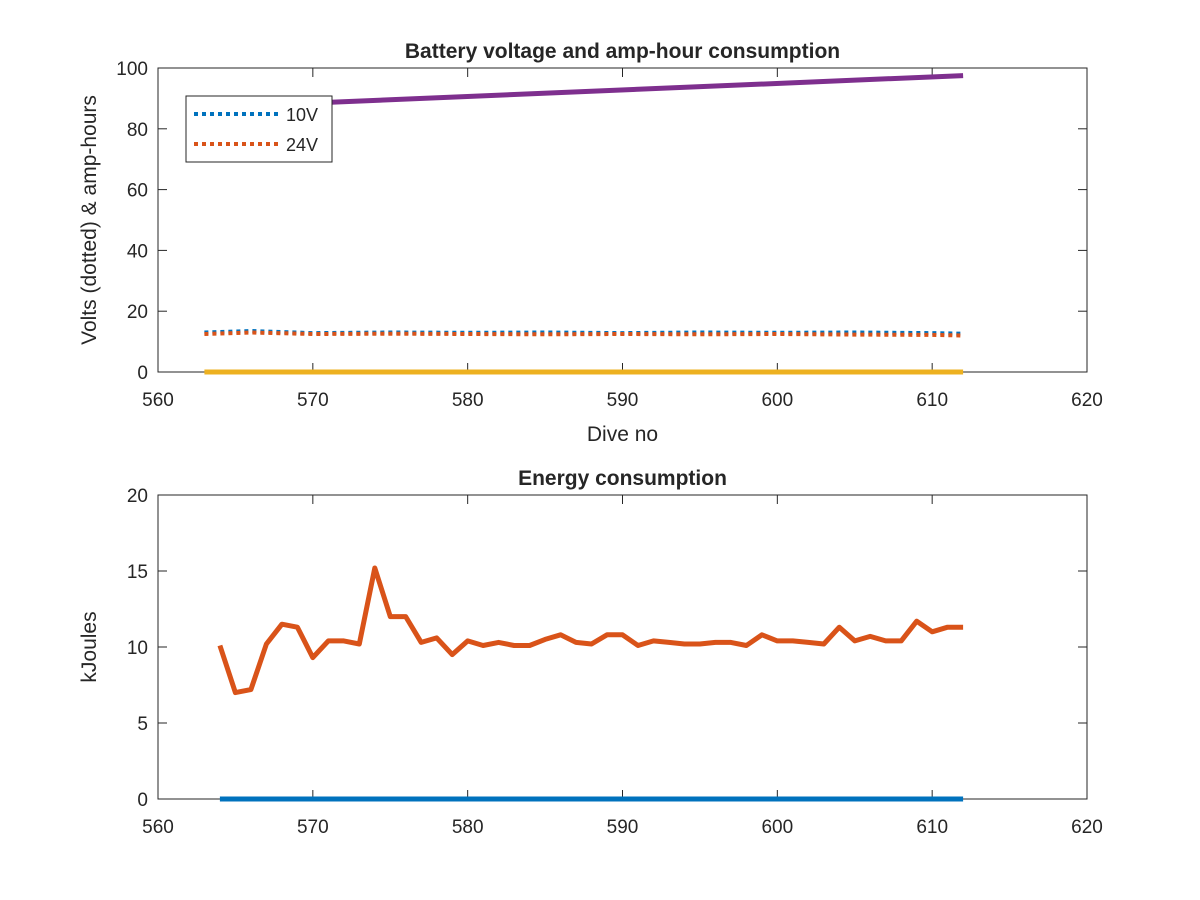 This screenshot has height=900, width=1200. What do you see at coordinates (622, 434) in the screenshot?
I see `x-axis-label: Dive no` at bounding box center [622, 434].